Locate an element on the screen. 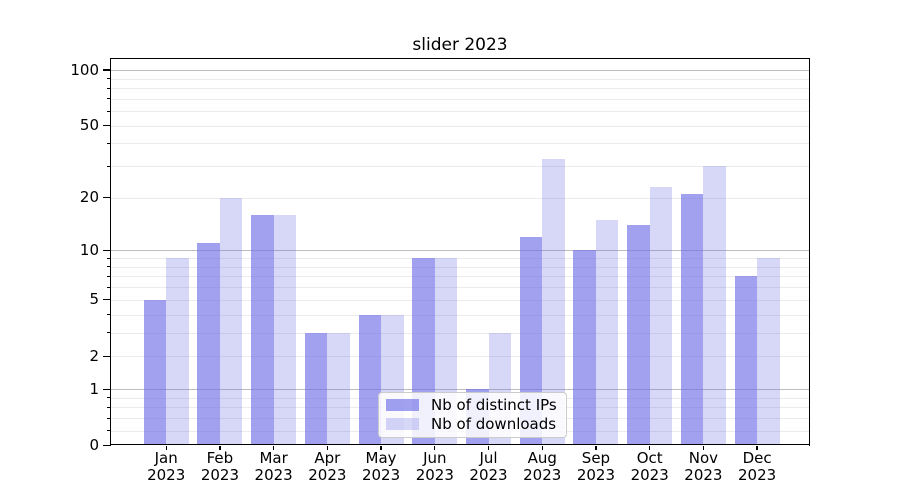 This screenshot has height=500, width=900. spine-bottom is located at coordinates (460, 445).